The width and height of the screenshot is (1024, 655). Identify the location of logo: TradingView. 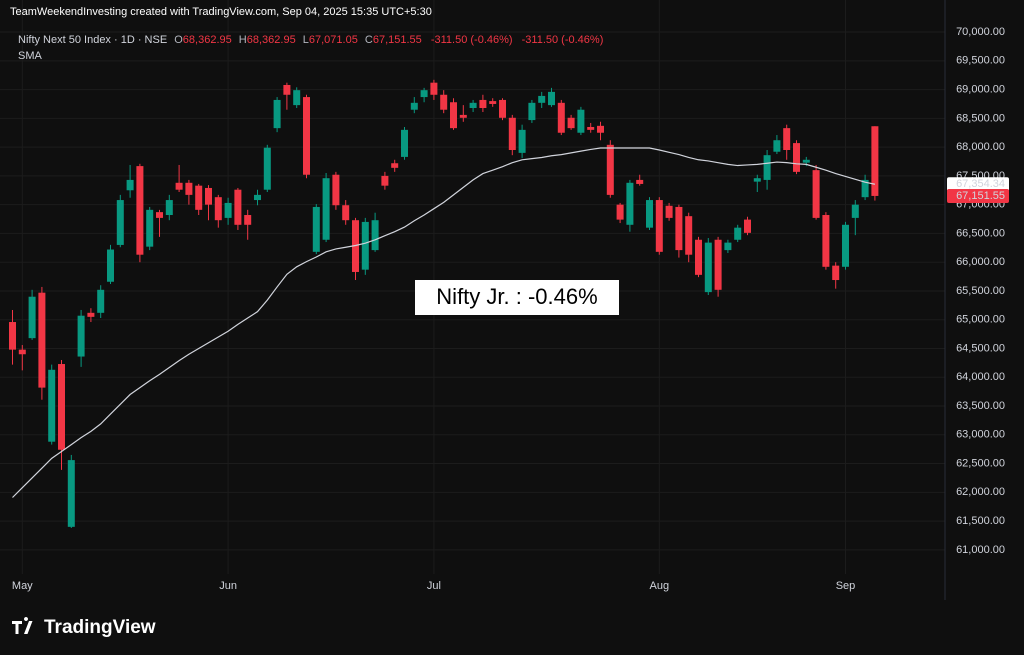
(84, 627).